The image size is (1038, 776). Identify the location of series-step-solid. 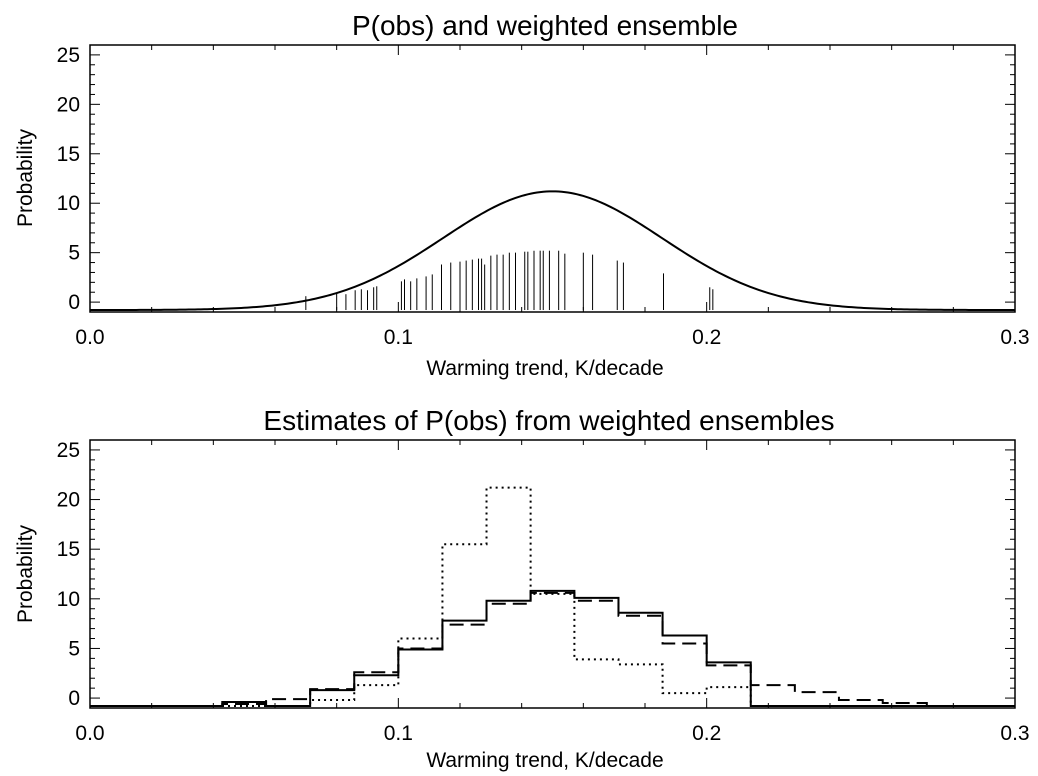
(552, 648).